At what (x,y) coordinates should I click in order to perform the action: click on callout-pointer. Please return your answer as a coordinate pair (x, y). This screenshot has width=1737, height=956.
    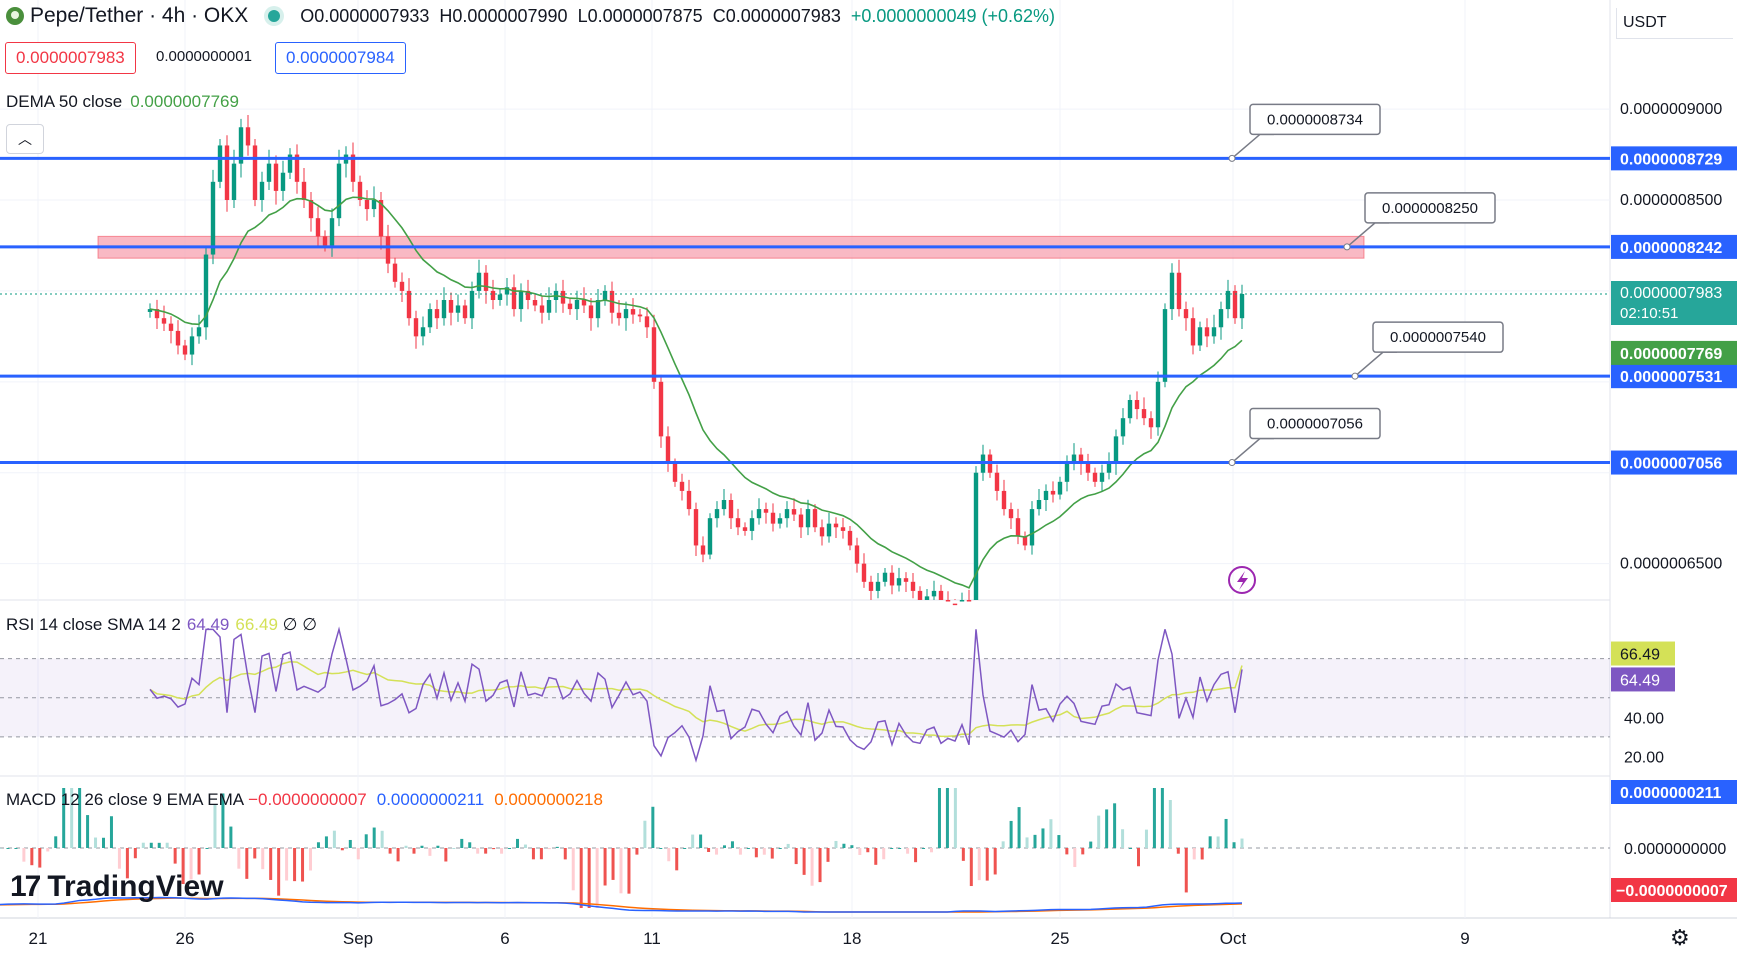
    Looking at the image, I should click on (1252, 450).